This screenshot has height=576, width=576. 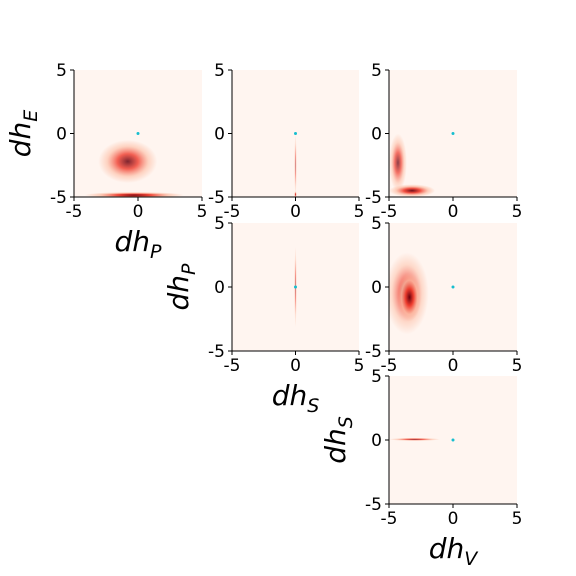 What do you see at coordinates (139, 244) in the screenshot?
I see `x-axis-label: dhP` at bounding box center [139, 244].